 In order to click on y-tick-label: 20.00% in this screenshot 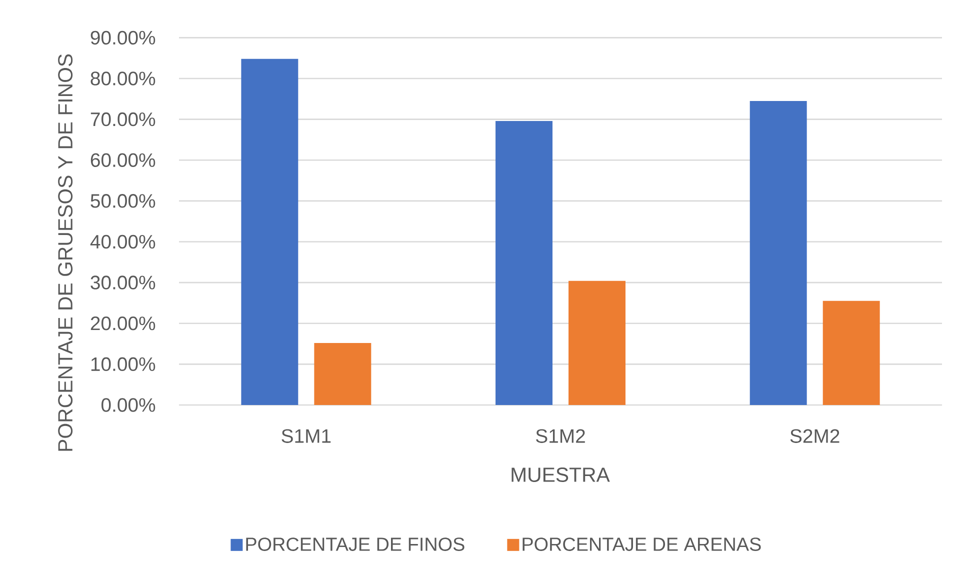, I will do `click(123, 323)`.